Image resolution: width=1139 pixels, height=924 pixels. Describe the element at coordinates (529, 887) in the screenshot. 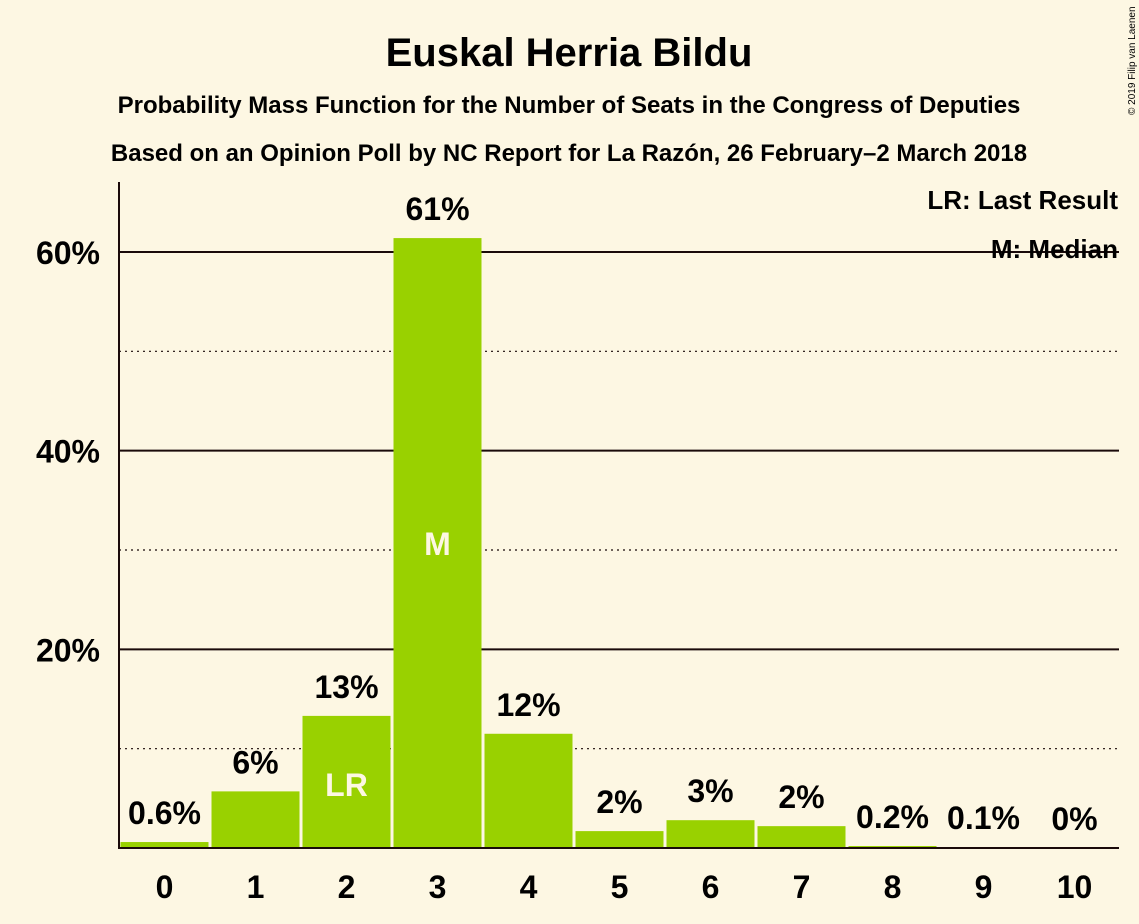

I see `x-tick-label: 4` at that location.